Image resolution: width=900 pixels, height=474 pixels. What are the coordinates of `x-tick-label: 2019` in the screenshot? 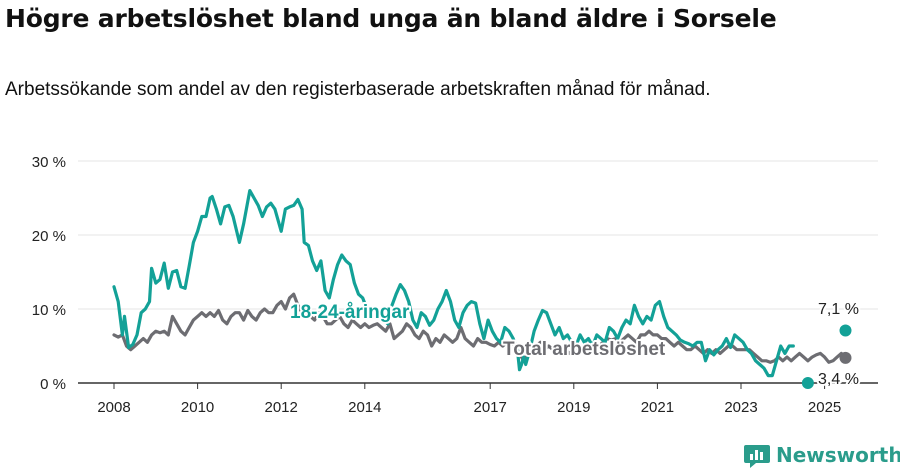 It's located at (573, 407).